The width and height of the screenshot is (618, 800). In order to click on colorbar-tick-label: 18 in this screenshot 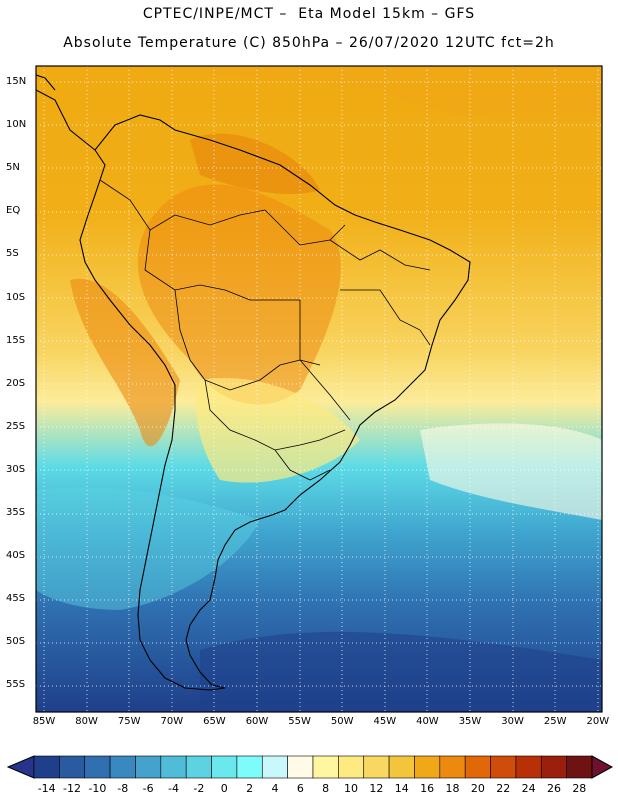, I will do `click(452, 788)`.